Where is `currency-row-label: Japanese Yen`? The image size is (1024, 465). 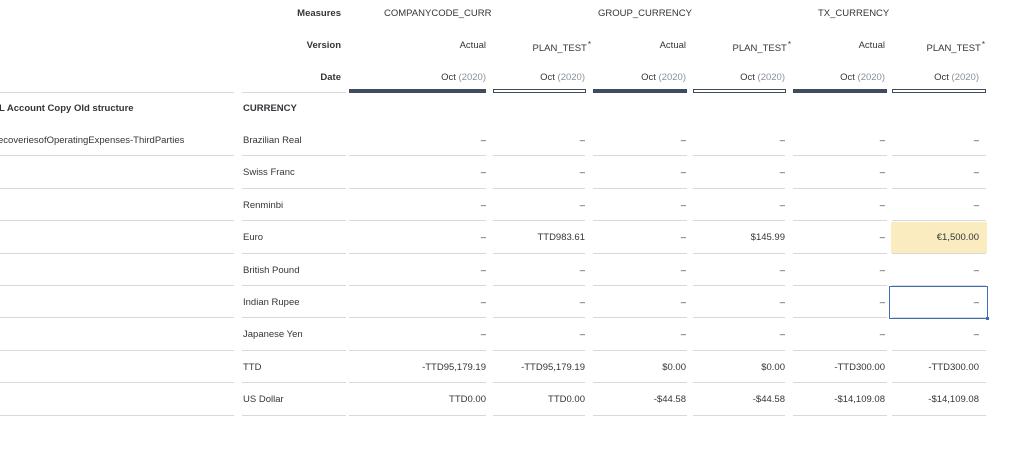
currency-row-label: Japanese Yen is located at coordinates (273, 335).